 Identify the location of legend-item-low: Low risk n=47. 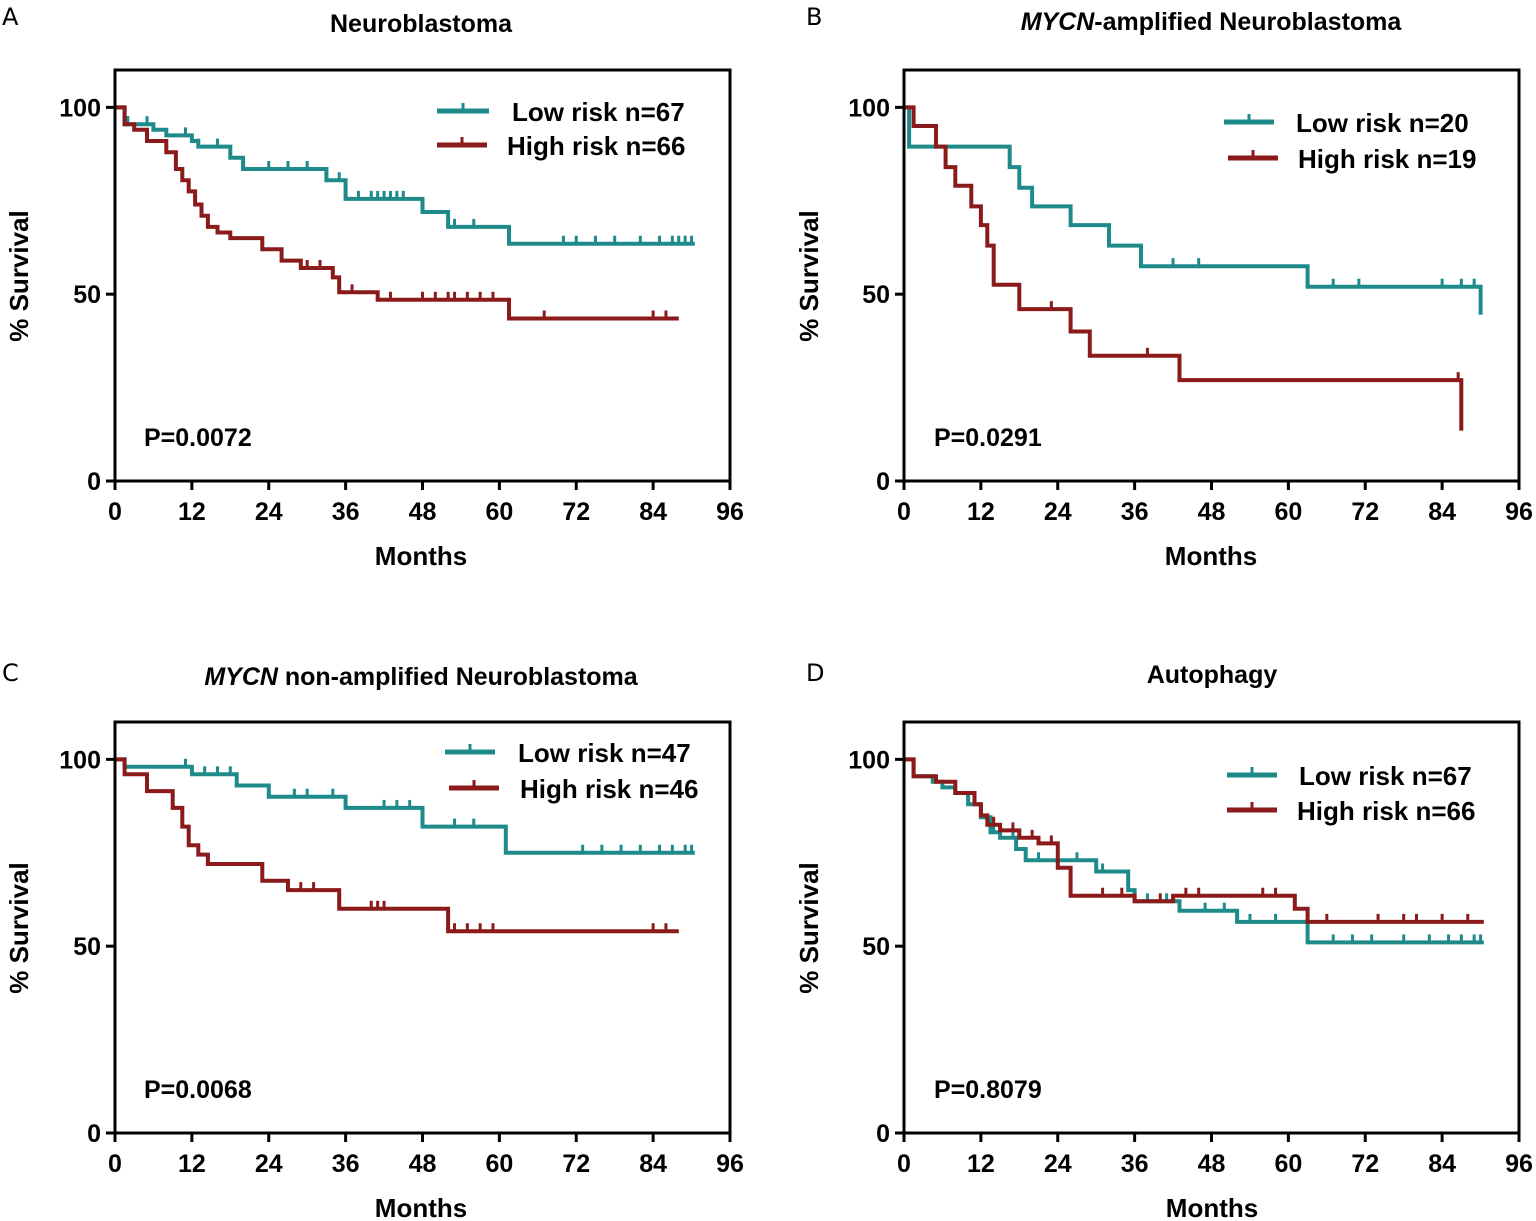
(568, 753).